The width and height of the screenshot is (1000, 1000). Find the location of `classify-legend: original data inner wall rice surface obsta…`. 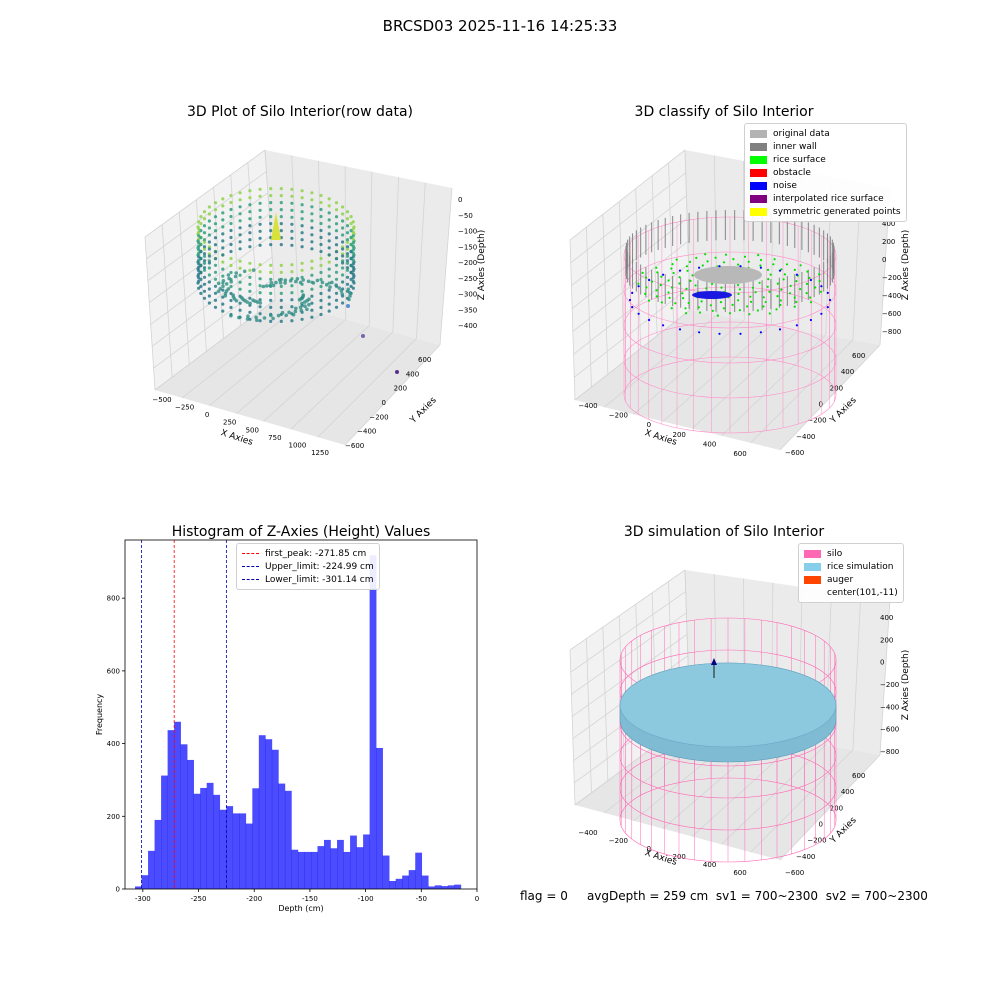

classify-legend: original data inner wall rice surface obsta… is located at coordinates (825, 172).